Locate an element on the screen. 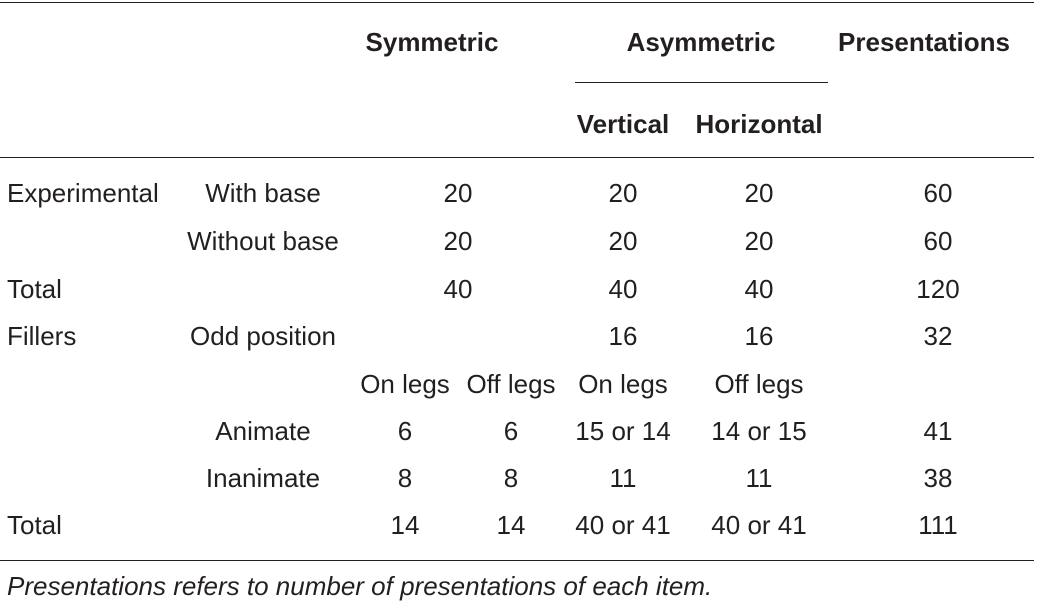  header-presentations: Presentations is located at coordinates (924, 42).